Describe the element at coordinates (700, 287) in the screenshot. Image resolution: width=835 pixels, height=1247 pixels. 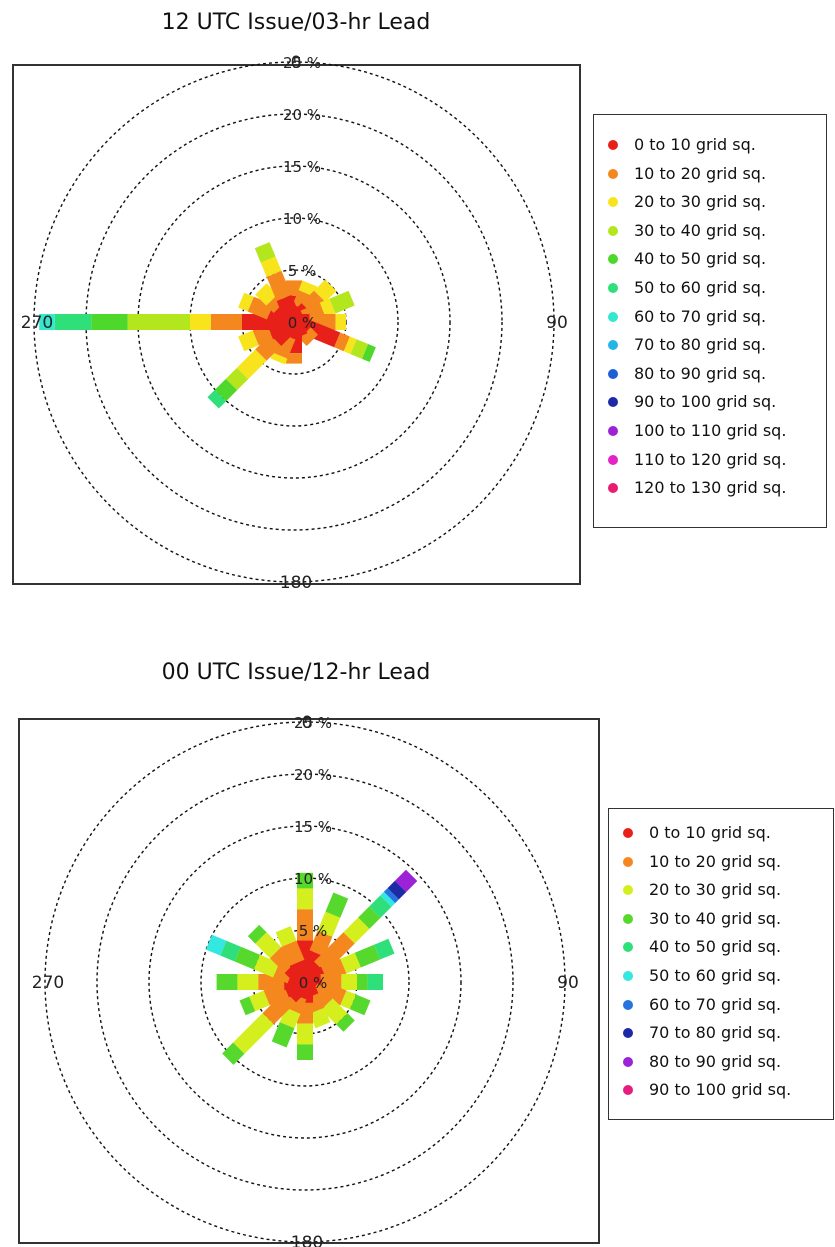
I see `legend-label: 50 to 60 grid sq.` at that location.